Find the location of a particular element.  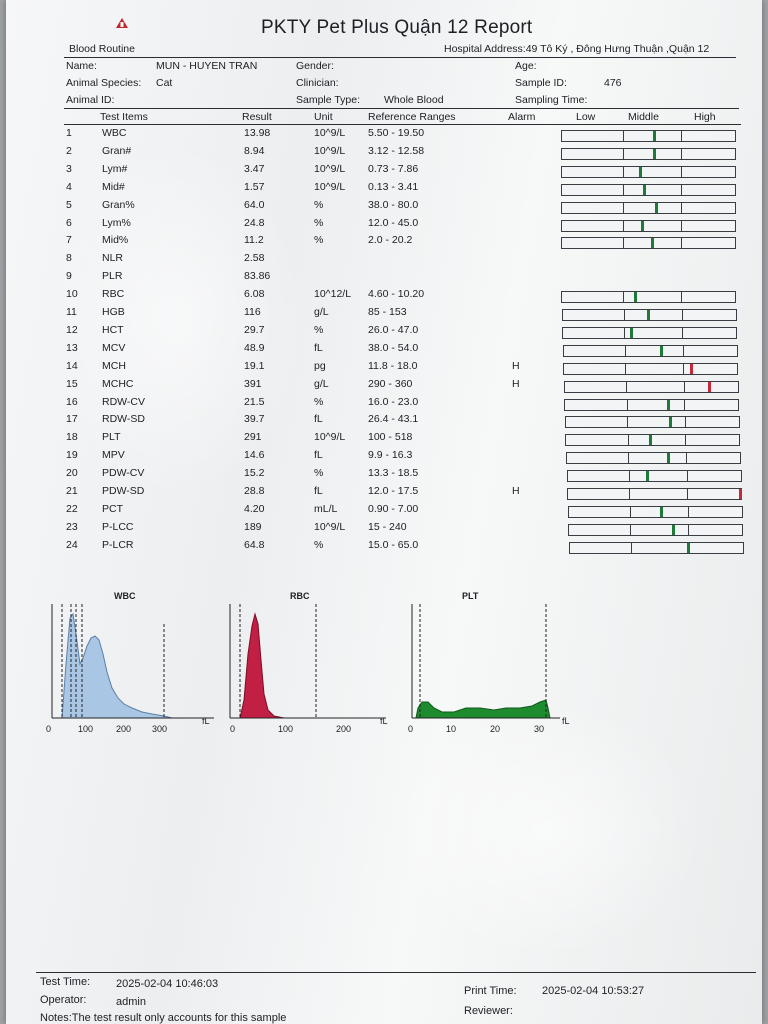

reference-range: 16.0 - 23.0 is located at coordinates (393, 401).